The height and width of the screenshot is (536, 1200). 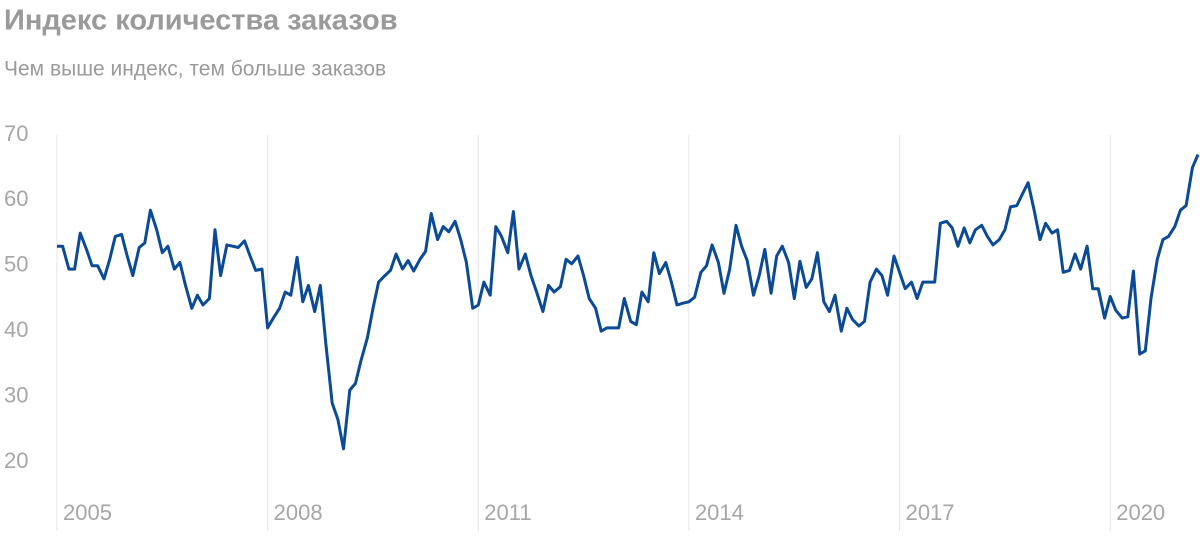 What do you see at coordinates (87, 512) in the screenshot?
I see `x-tick-label: 2005` at bounding box center [87, 512].